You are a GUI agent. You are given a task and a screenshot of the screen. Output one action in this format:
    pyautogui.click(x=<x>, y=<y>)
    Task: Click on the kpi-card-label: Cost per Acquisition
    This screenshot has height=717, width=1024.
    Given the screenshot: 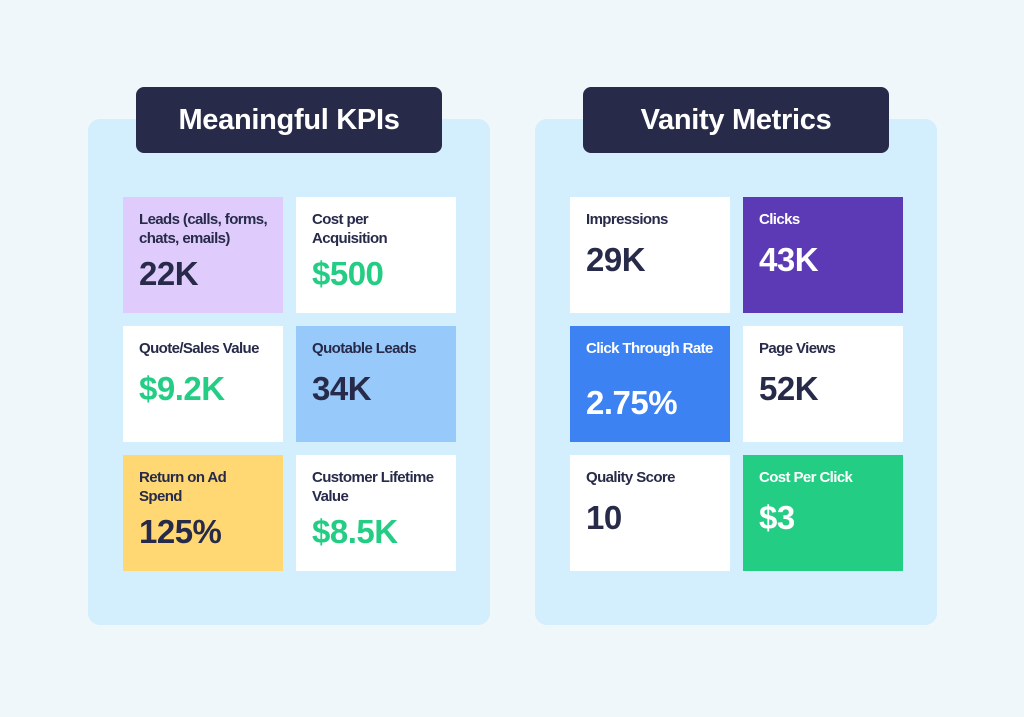 What is the action you would take?
    pyautogui.click(x=350, y=229)
    